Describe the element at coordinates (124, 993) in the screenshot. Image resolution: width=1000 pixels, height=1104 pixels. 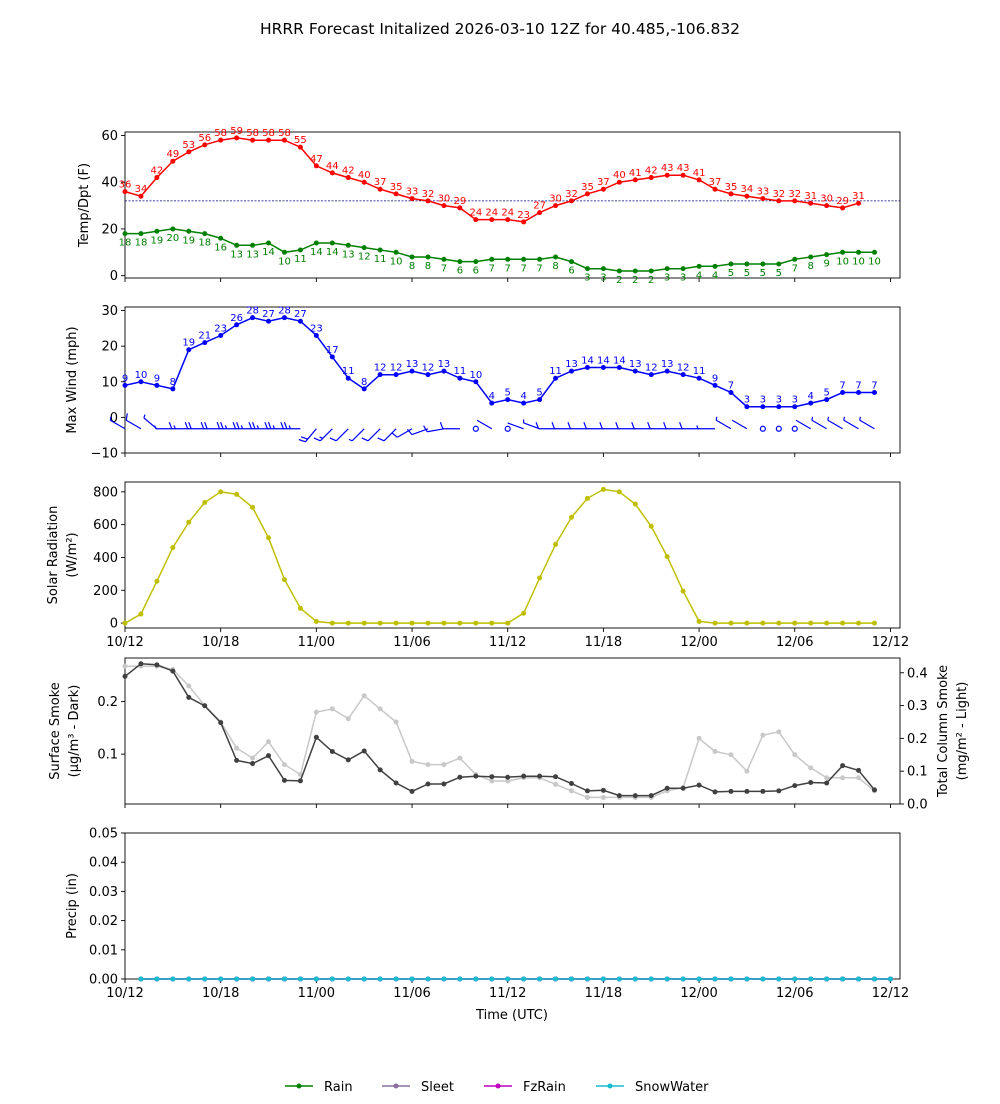
I see `xtick-label: 10/12` at that location.